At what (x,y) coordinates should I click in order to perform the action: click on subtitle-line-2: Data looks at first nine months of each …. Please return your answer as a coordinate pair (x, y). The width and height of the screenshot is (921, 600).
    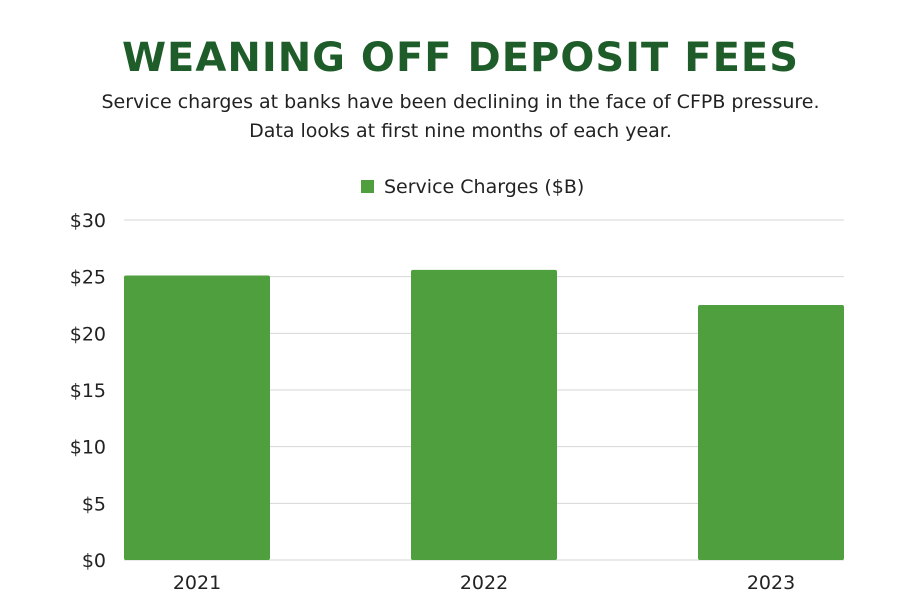
    Looking at the image, I should click on (460, 131).